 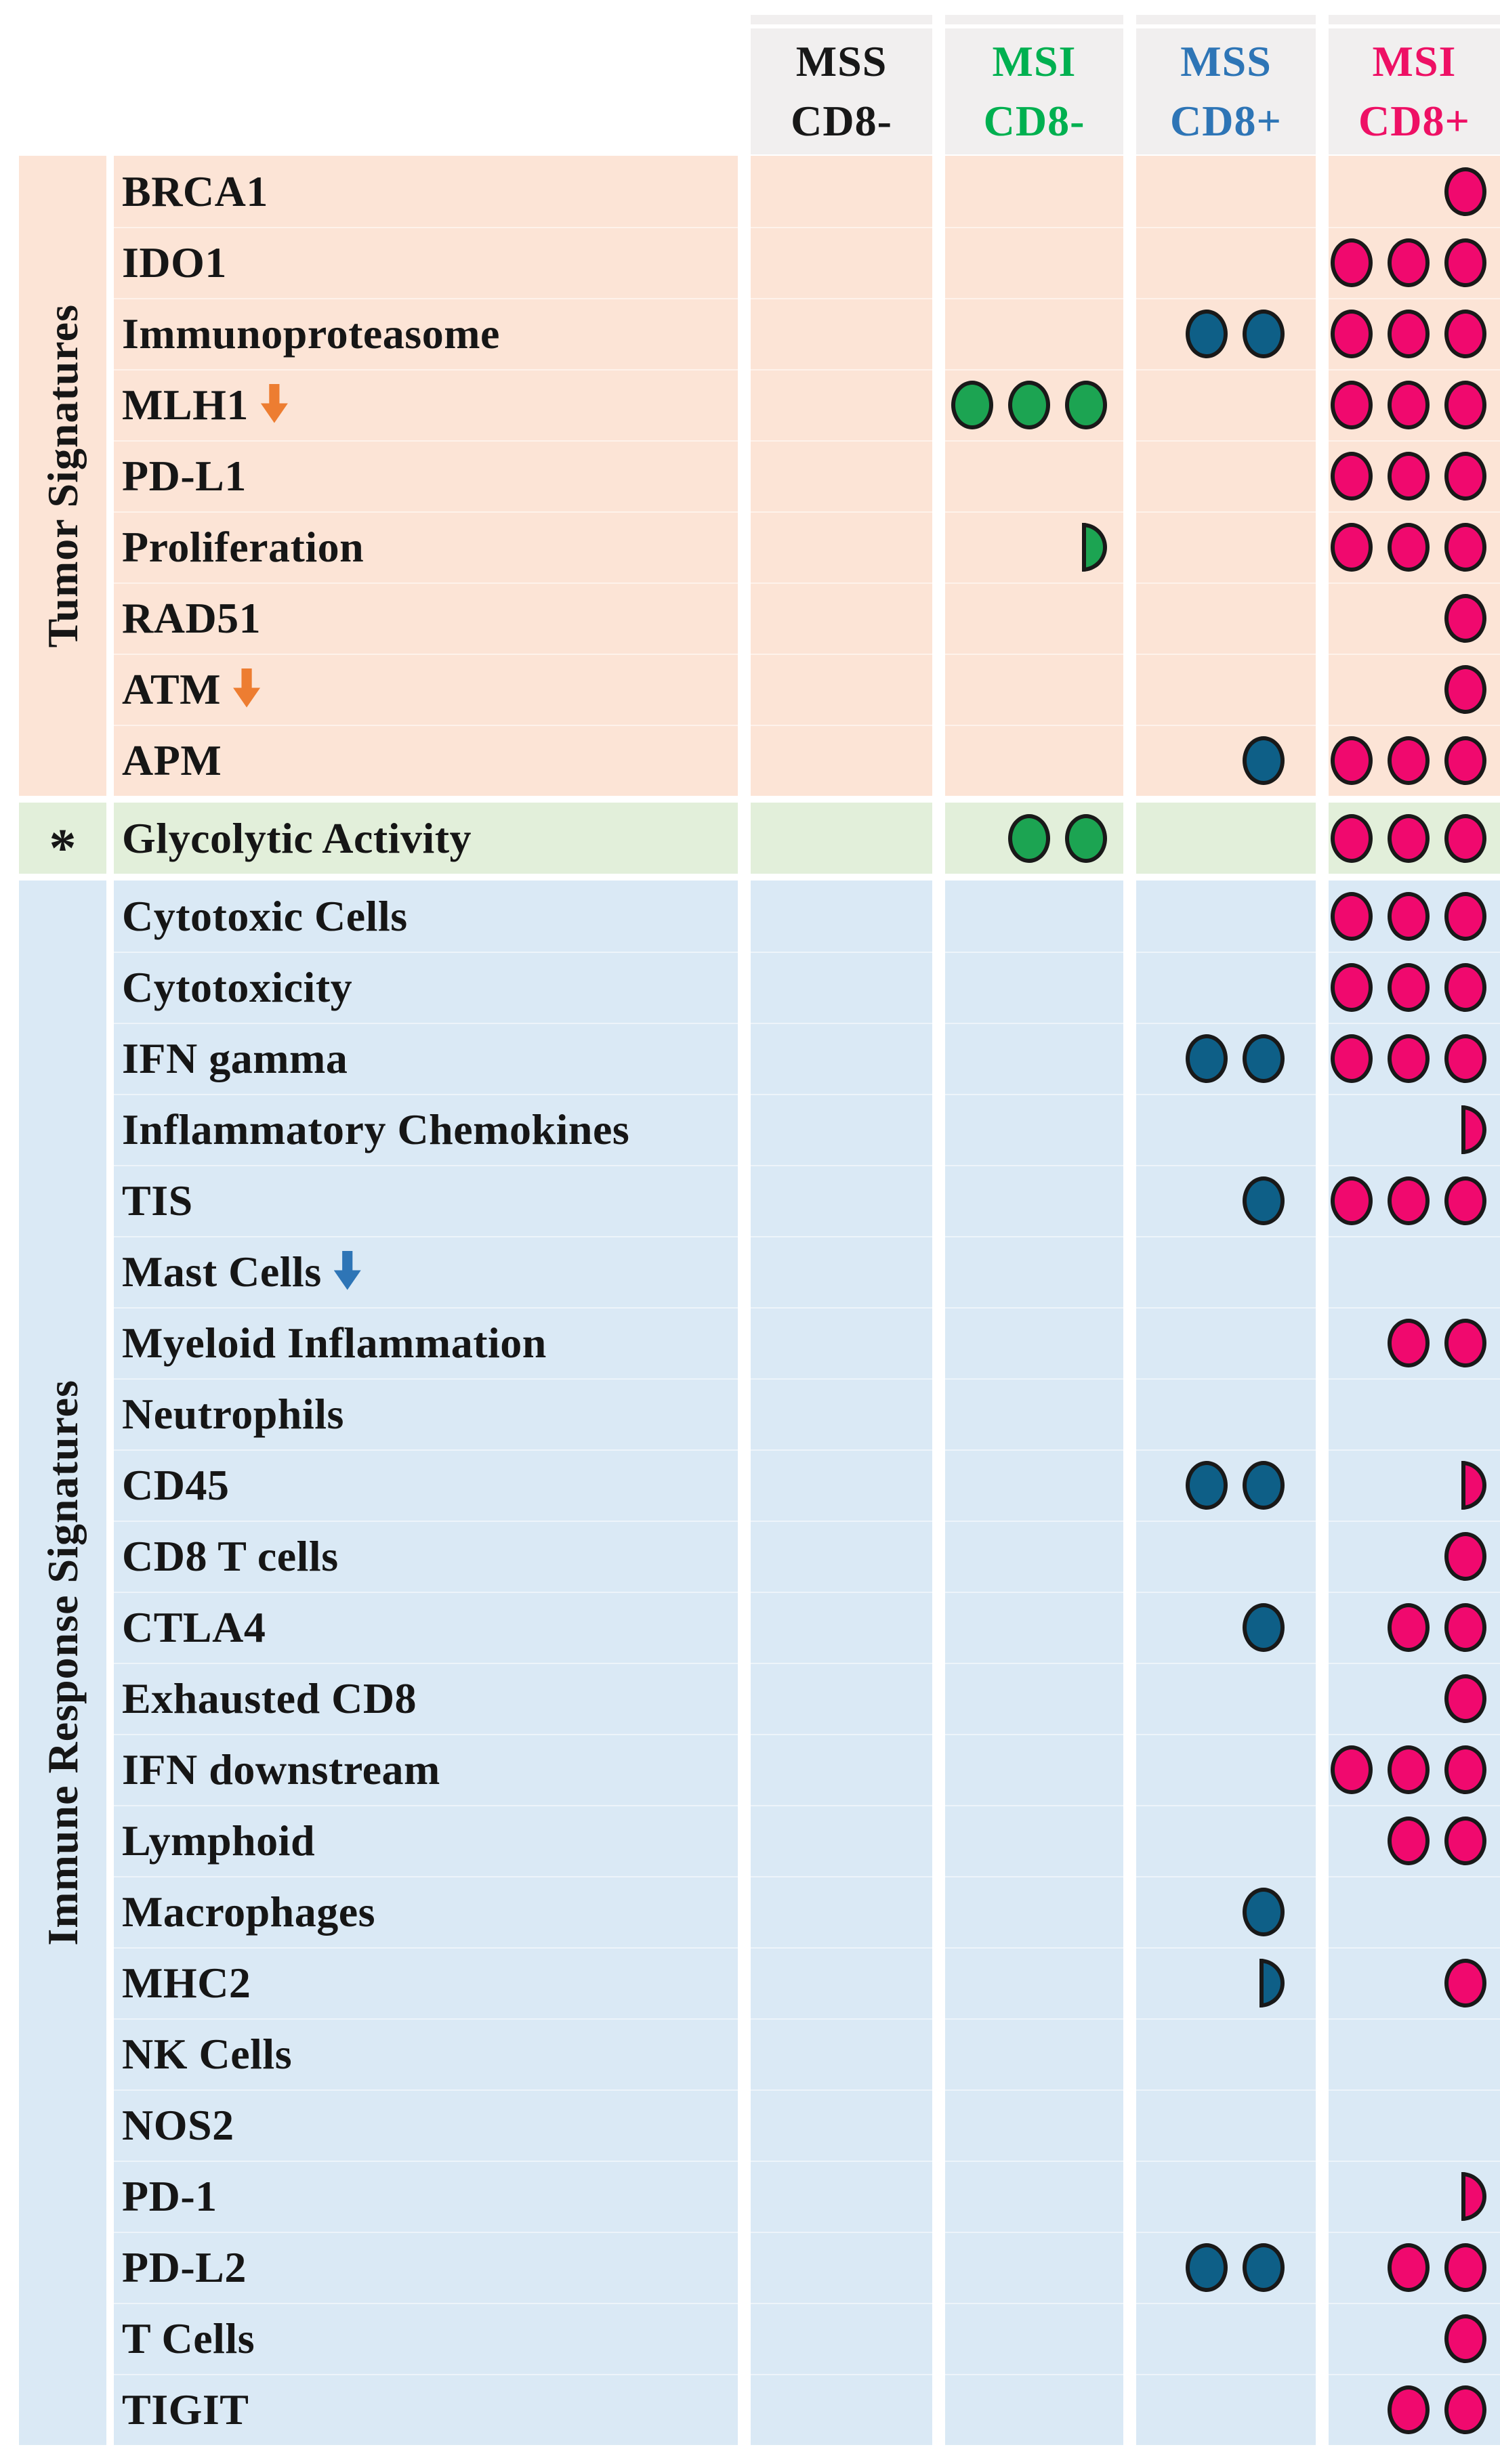 What do you see at coordinates (426, 262) in the screenshot?
I see `row-label: IDO1` at bounding box center [426, 262].